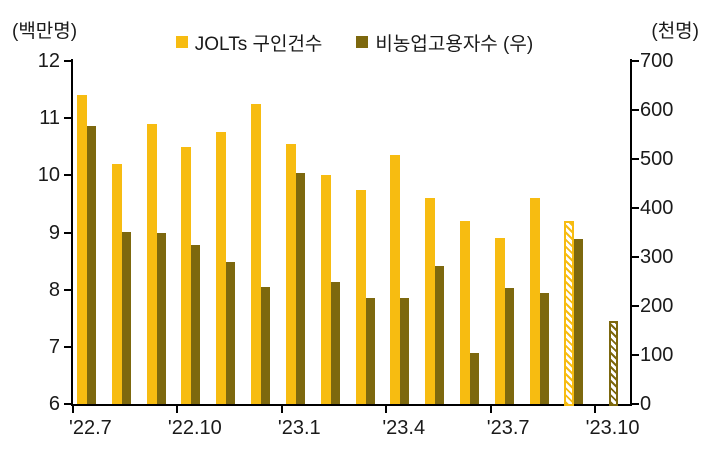 This screenshot has width=709, height=452. I want to click on left-y-tick-label: 6, so click(54, 404).